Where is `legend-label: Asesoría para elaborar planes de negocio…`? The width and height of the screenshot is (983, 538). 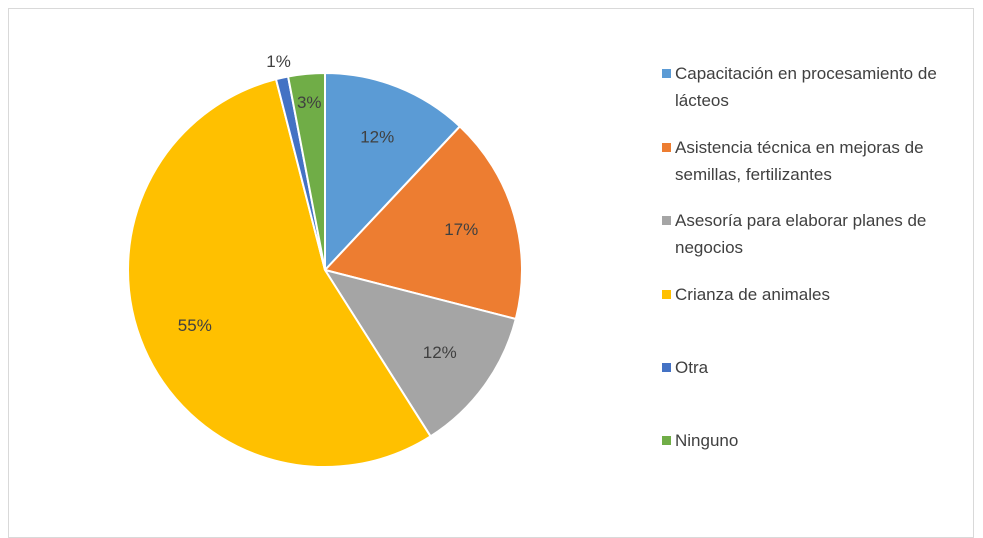 legend-label: Asesoría para elaborar planes de negocio… is located at coordinates (801, 234).